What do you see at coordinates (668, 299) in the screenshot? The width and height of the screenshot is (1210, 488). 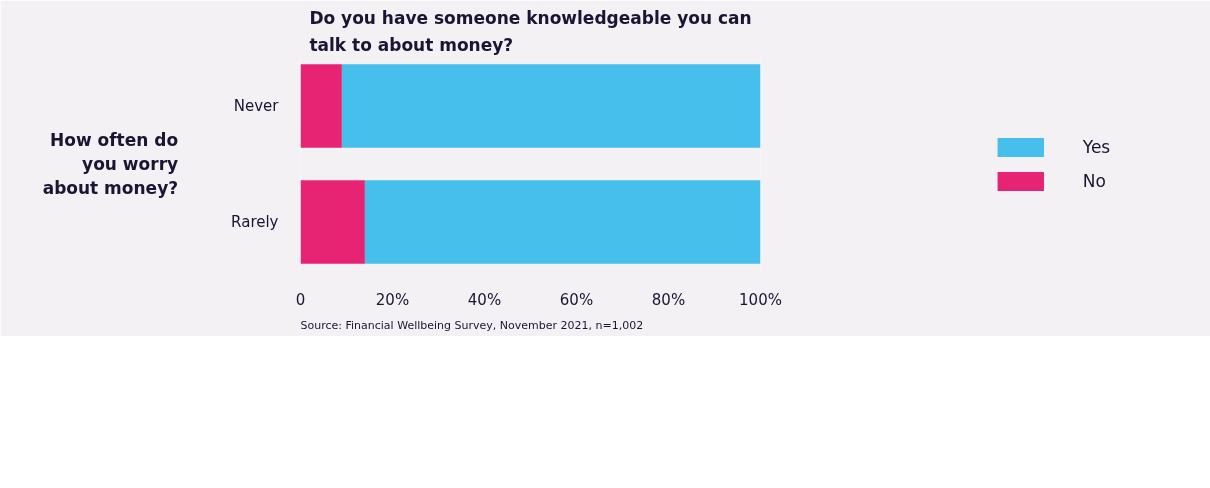 I see `x-tick-label: 80%` at bounding box center [668, 299].